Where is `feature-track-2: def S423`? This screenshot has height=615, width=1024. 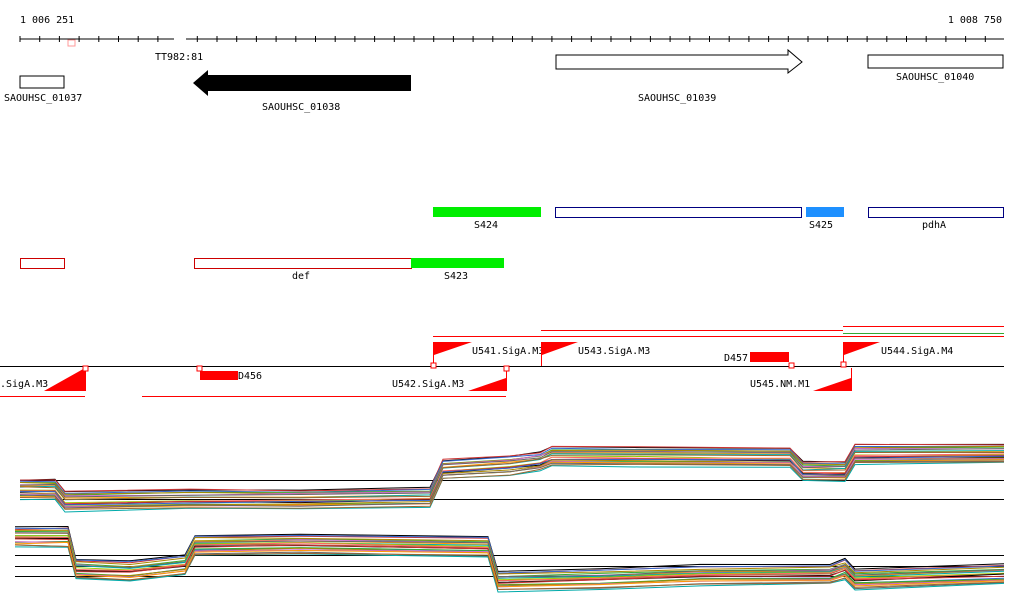
feature-track-2: def S423 is located at coordinates (262, 270).